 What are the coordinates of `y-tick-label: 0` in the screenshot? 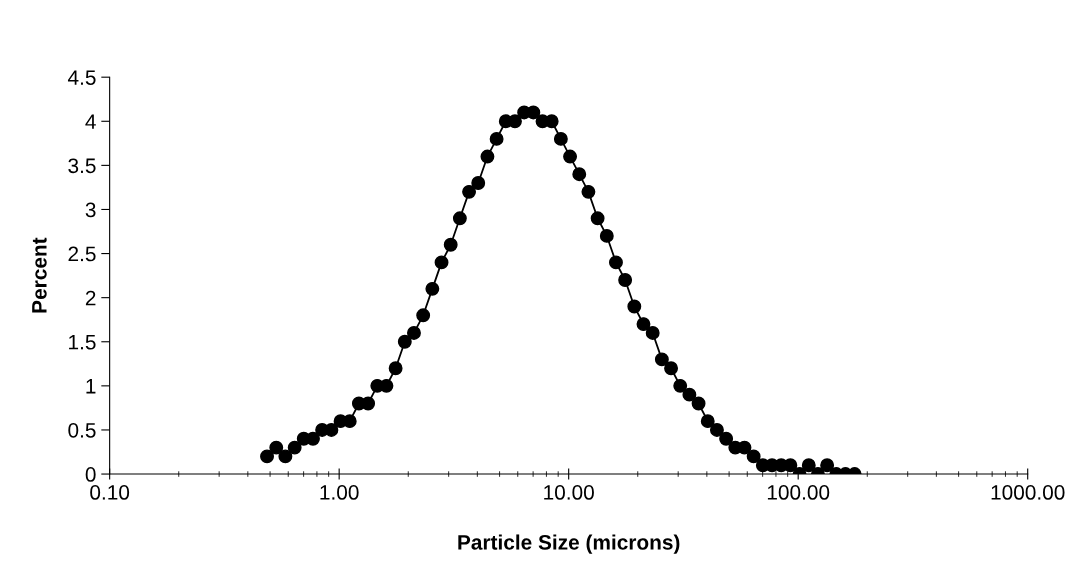 It's located at (90, 474).